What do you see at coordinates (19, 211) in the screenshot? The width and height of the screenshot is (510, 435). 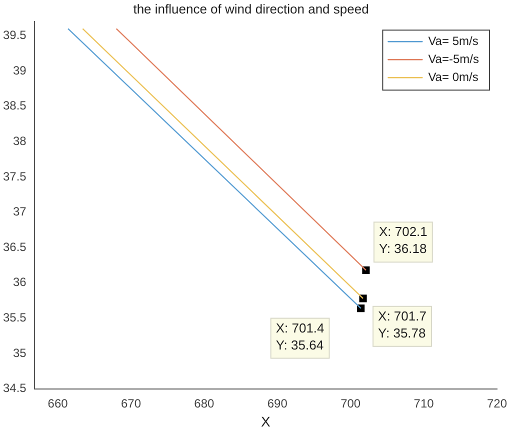 I see `y-tick-label: 37` at bounding box center [19, 211].